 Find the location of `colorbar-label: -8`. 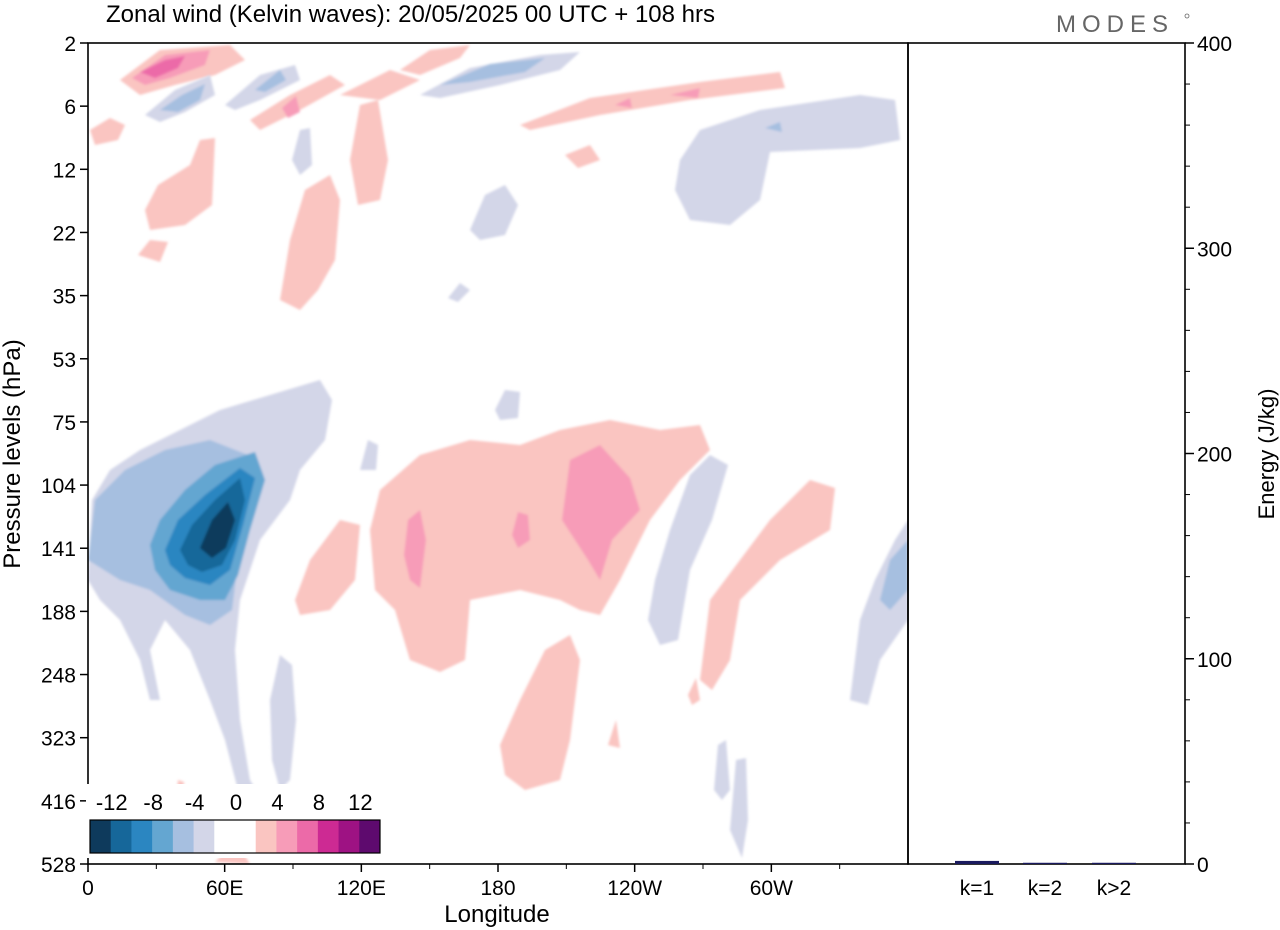

colorbar-label: -8 is located at coordinates (153, 802).